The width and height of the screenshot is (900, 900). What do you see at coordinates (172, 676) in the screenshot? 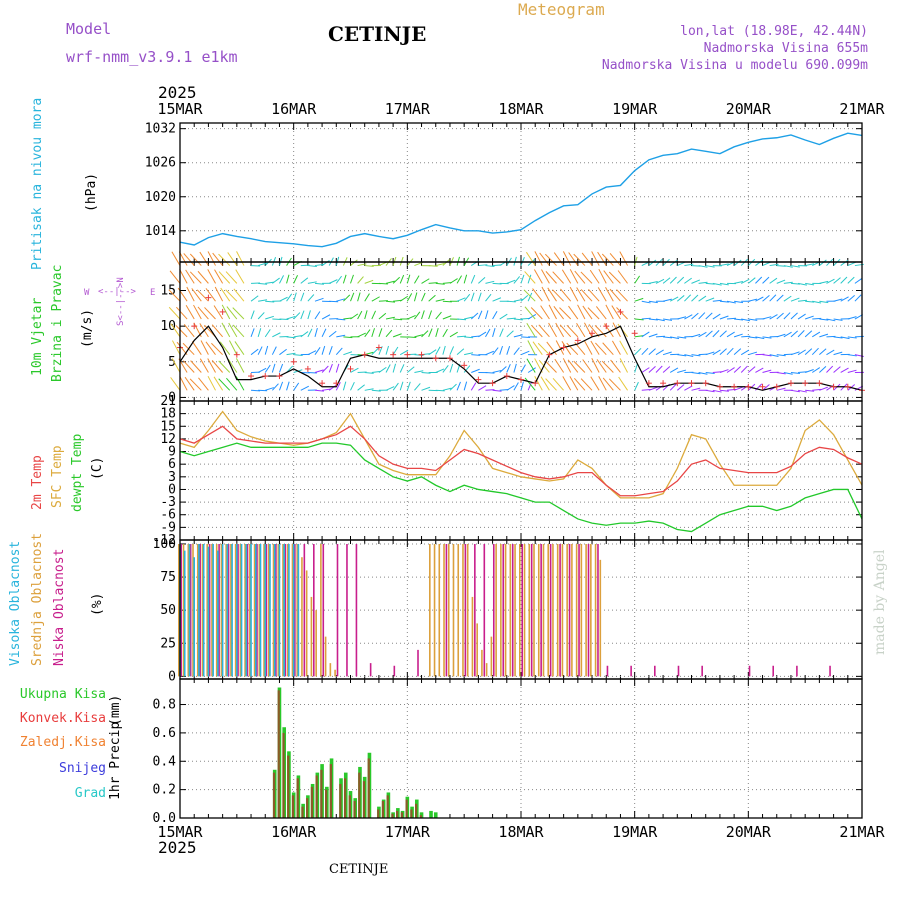
I see `cloud-ytick-label: 0` at bounding box center [172, 676].